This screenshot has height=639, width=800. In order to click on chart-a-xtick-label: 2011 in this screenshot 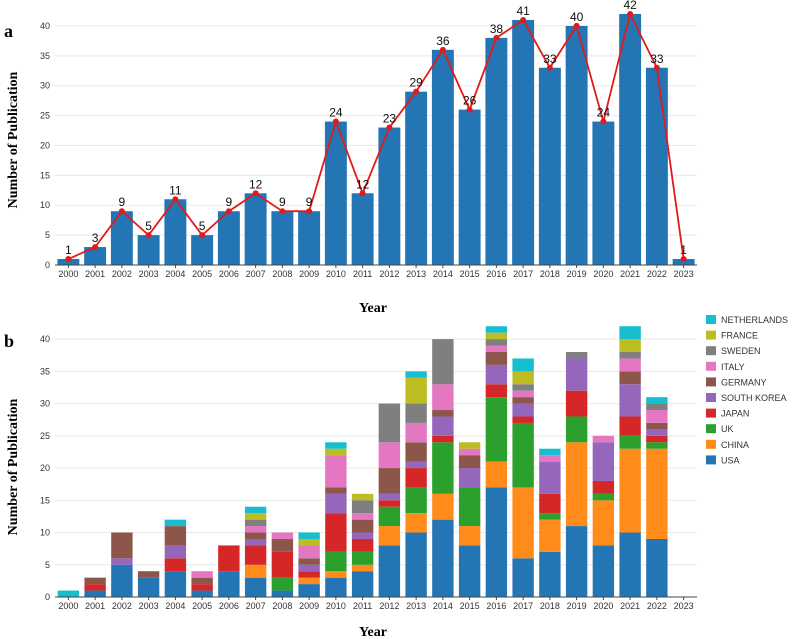, I will do `click(362, 274)`.